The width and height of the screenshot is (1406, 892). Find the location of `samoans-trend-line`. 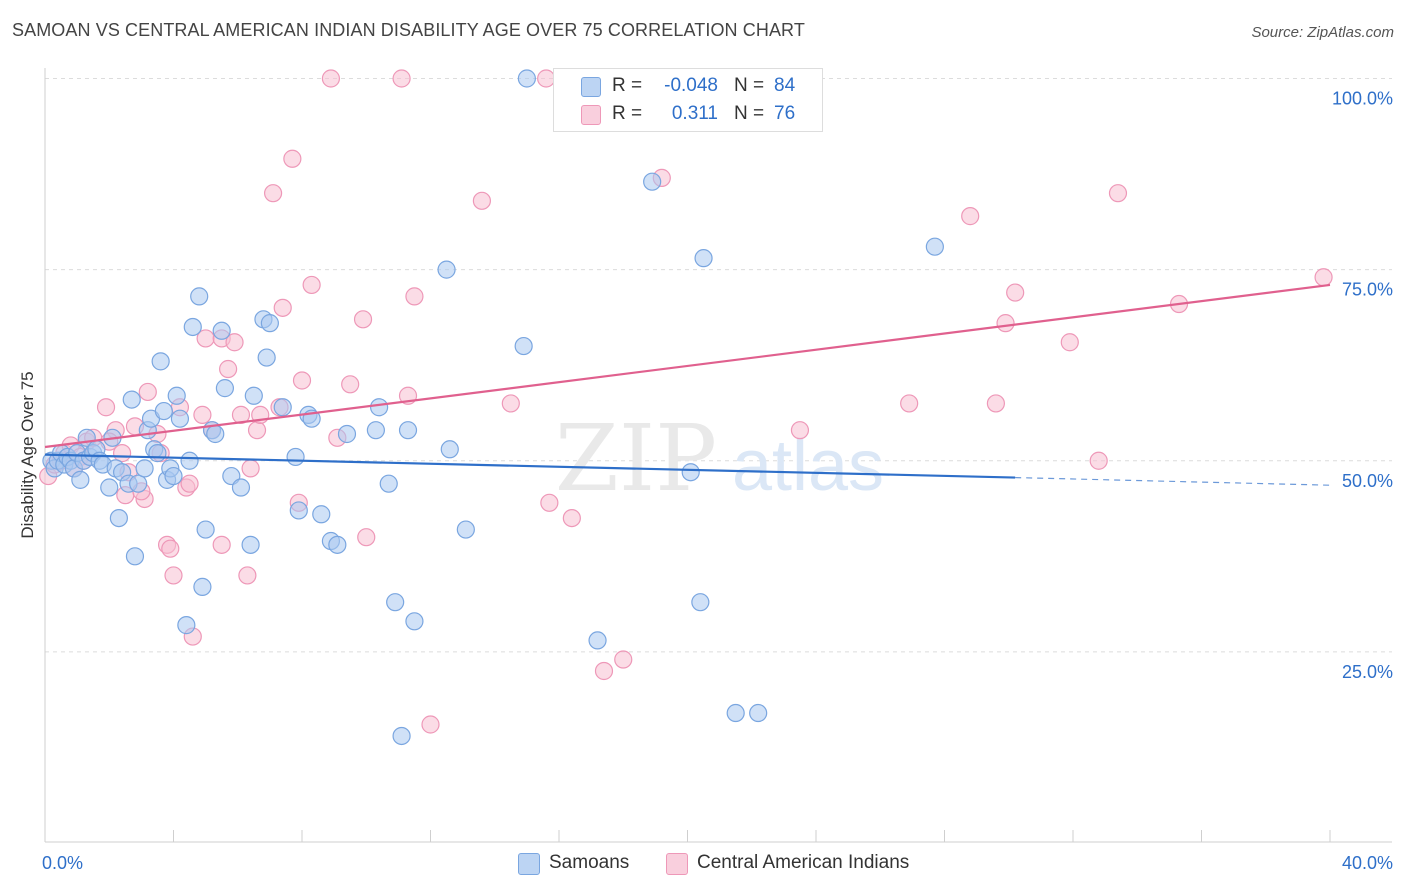

samoans-trend-line is located at coordinates (530, 466).